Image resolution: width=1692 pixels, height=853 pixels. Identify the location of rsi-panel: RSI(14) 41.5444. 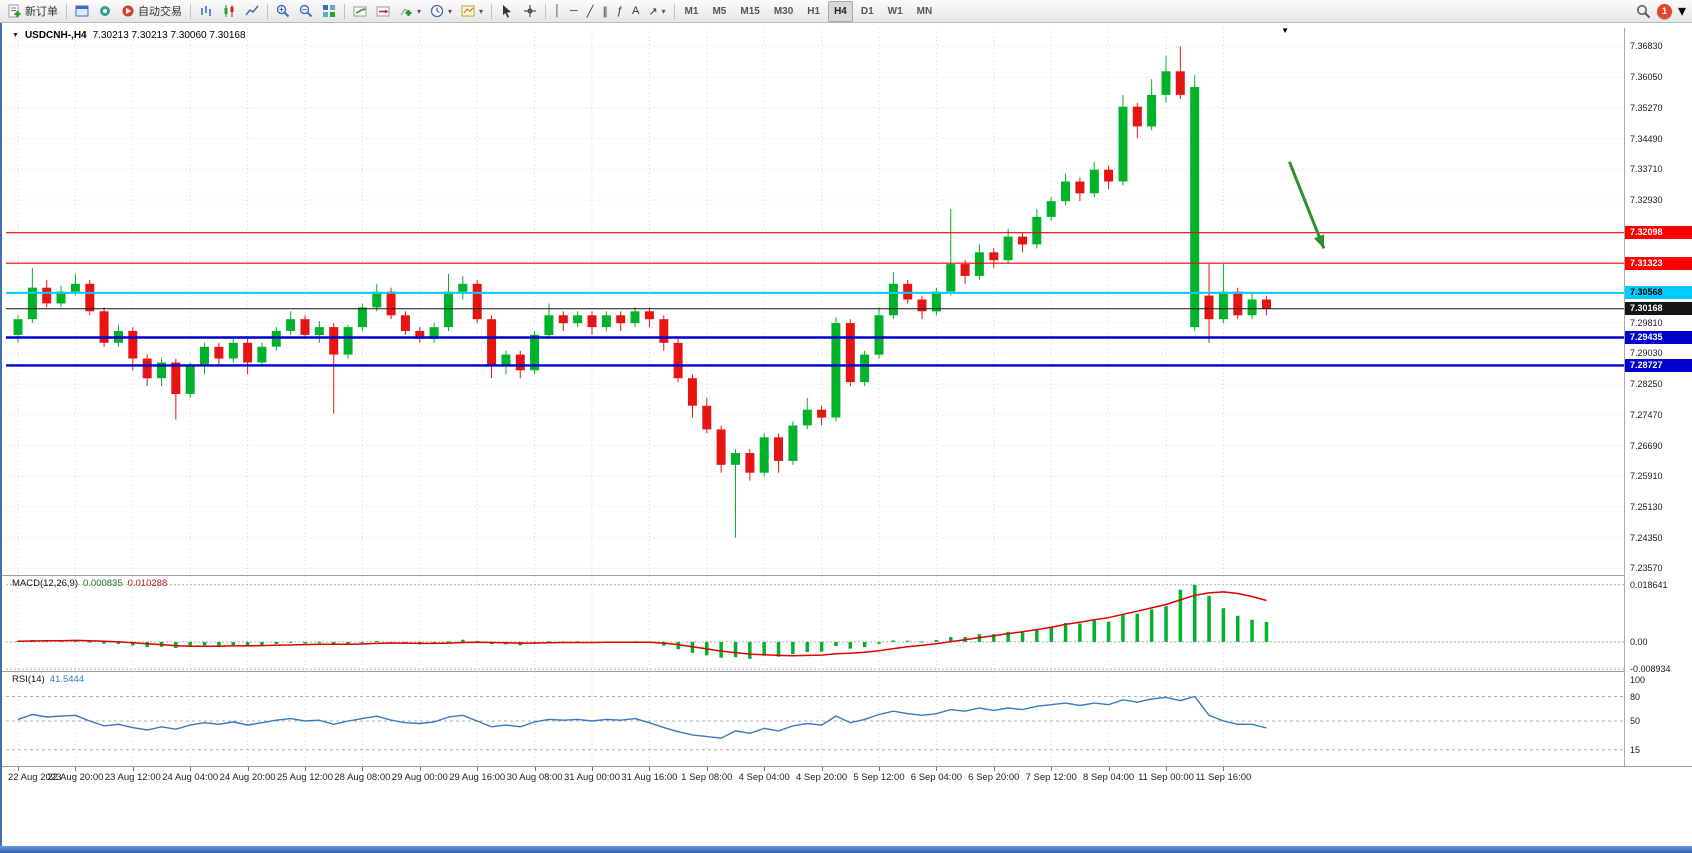
(815, 719).